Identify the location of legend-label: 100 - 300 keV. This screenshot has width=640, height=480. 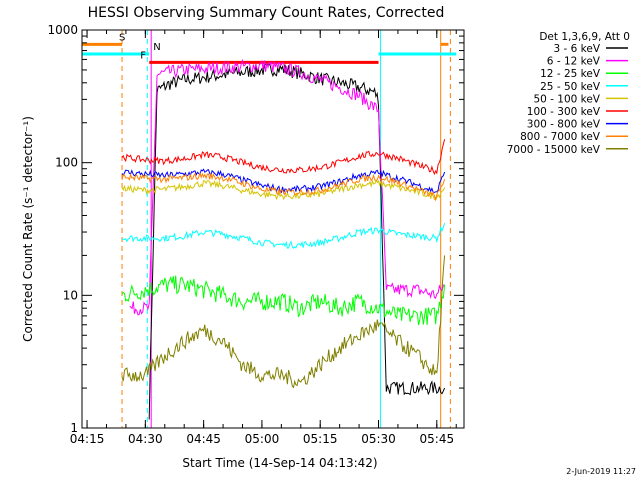
(564, 112).